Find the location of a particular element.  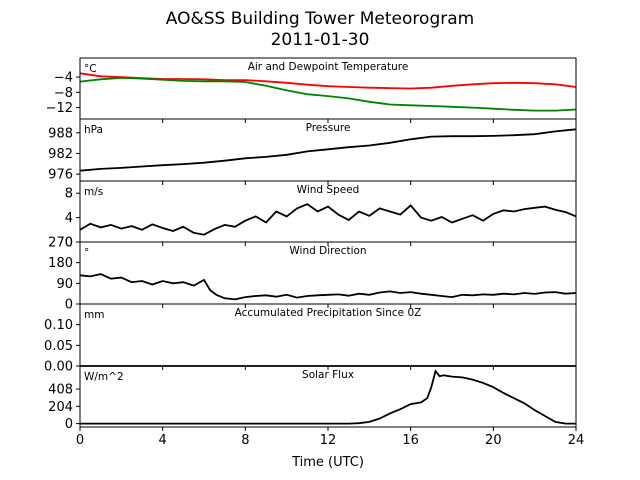

panel-title: Solar Flux is located at coordinates (328, 375).